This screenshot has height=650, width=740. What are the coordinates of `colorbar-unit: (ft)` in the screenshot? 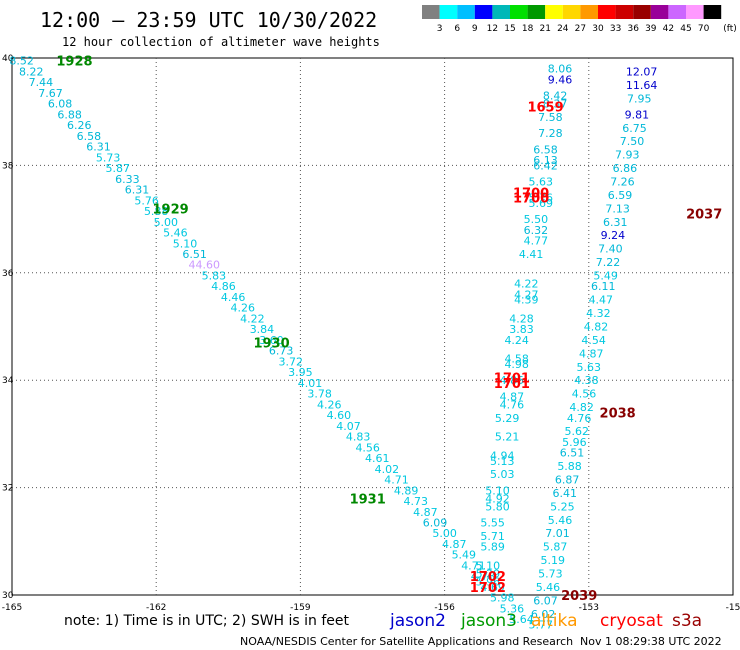 It's located at (730, 29).